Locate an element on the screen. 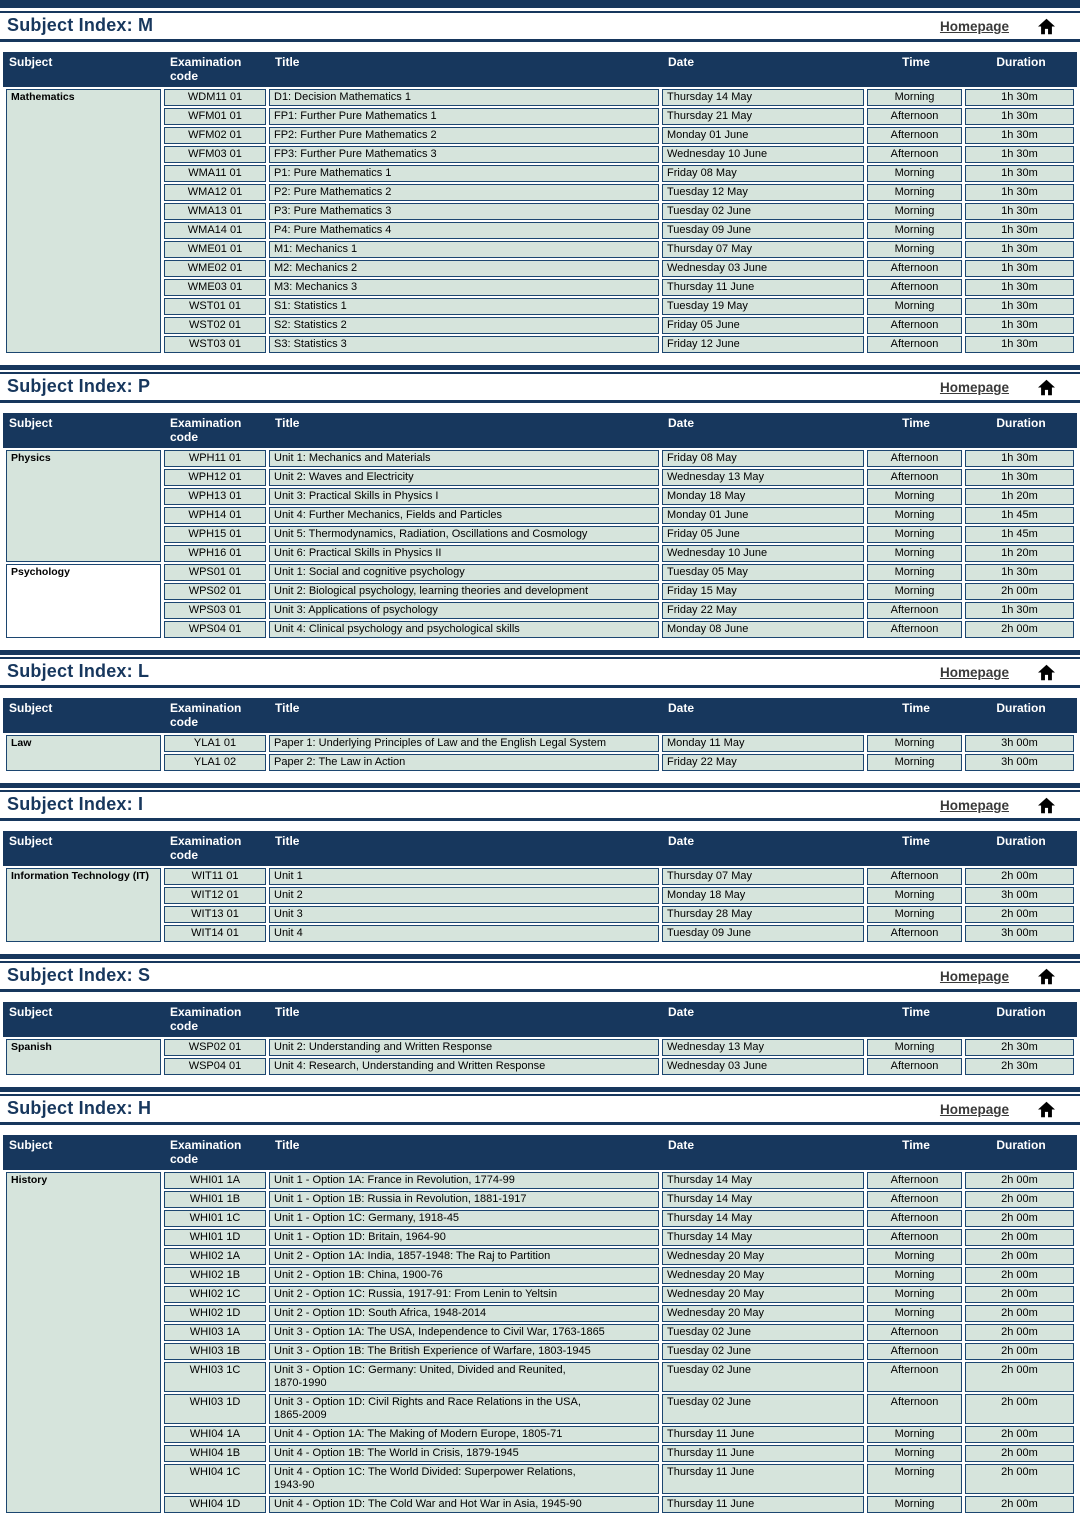 This screenshot has width=1080, height=1525. exam-code-cell: WMA12 01 is located at coordinates (215, 192).